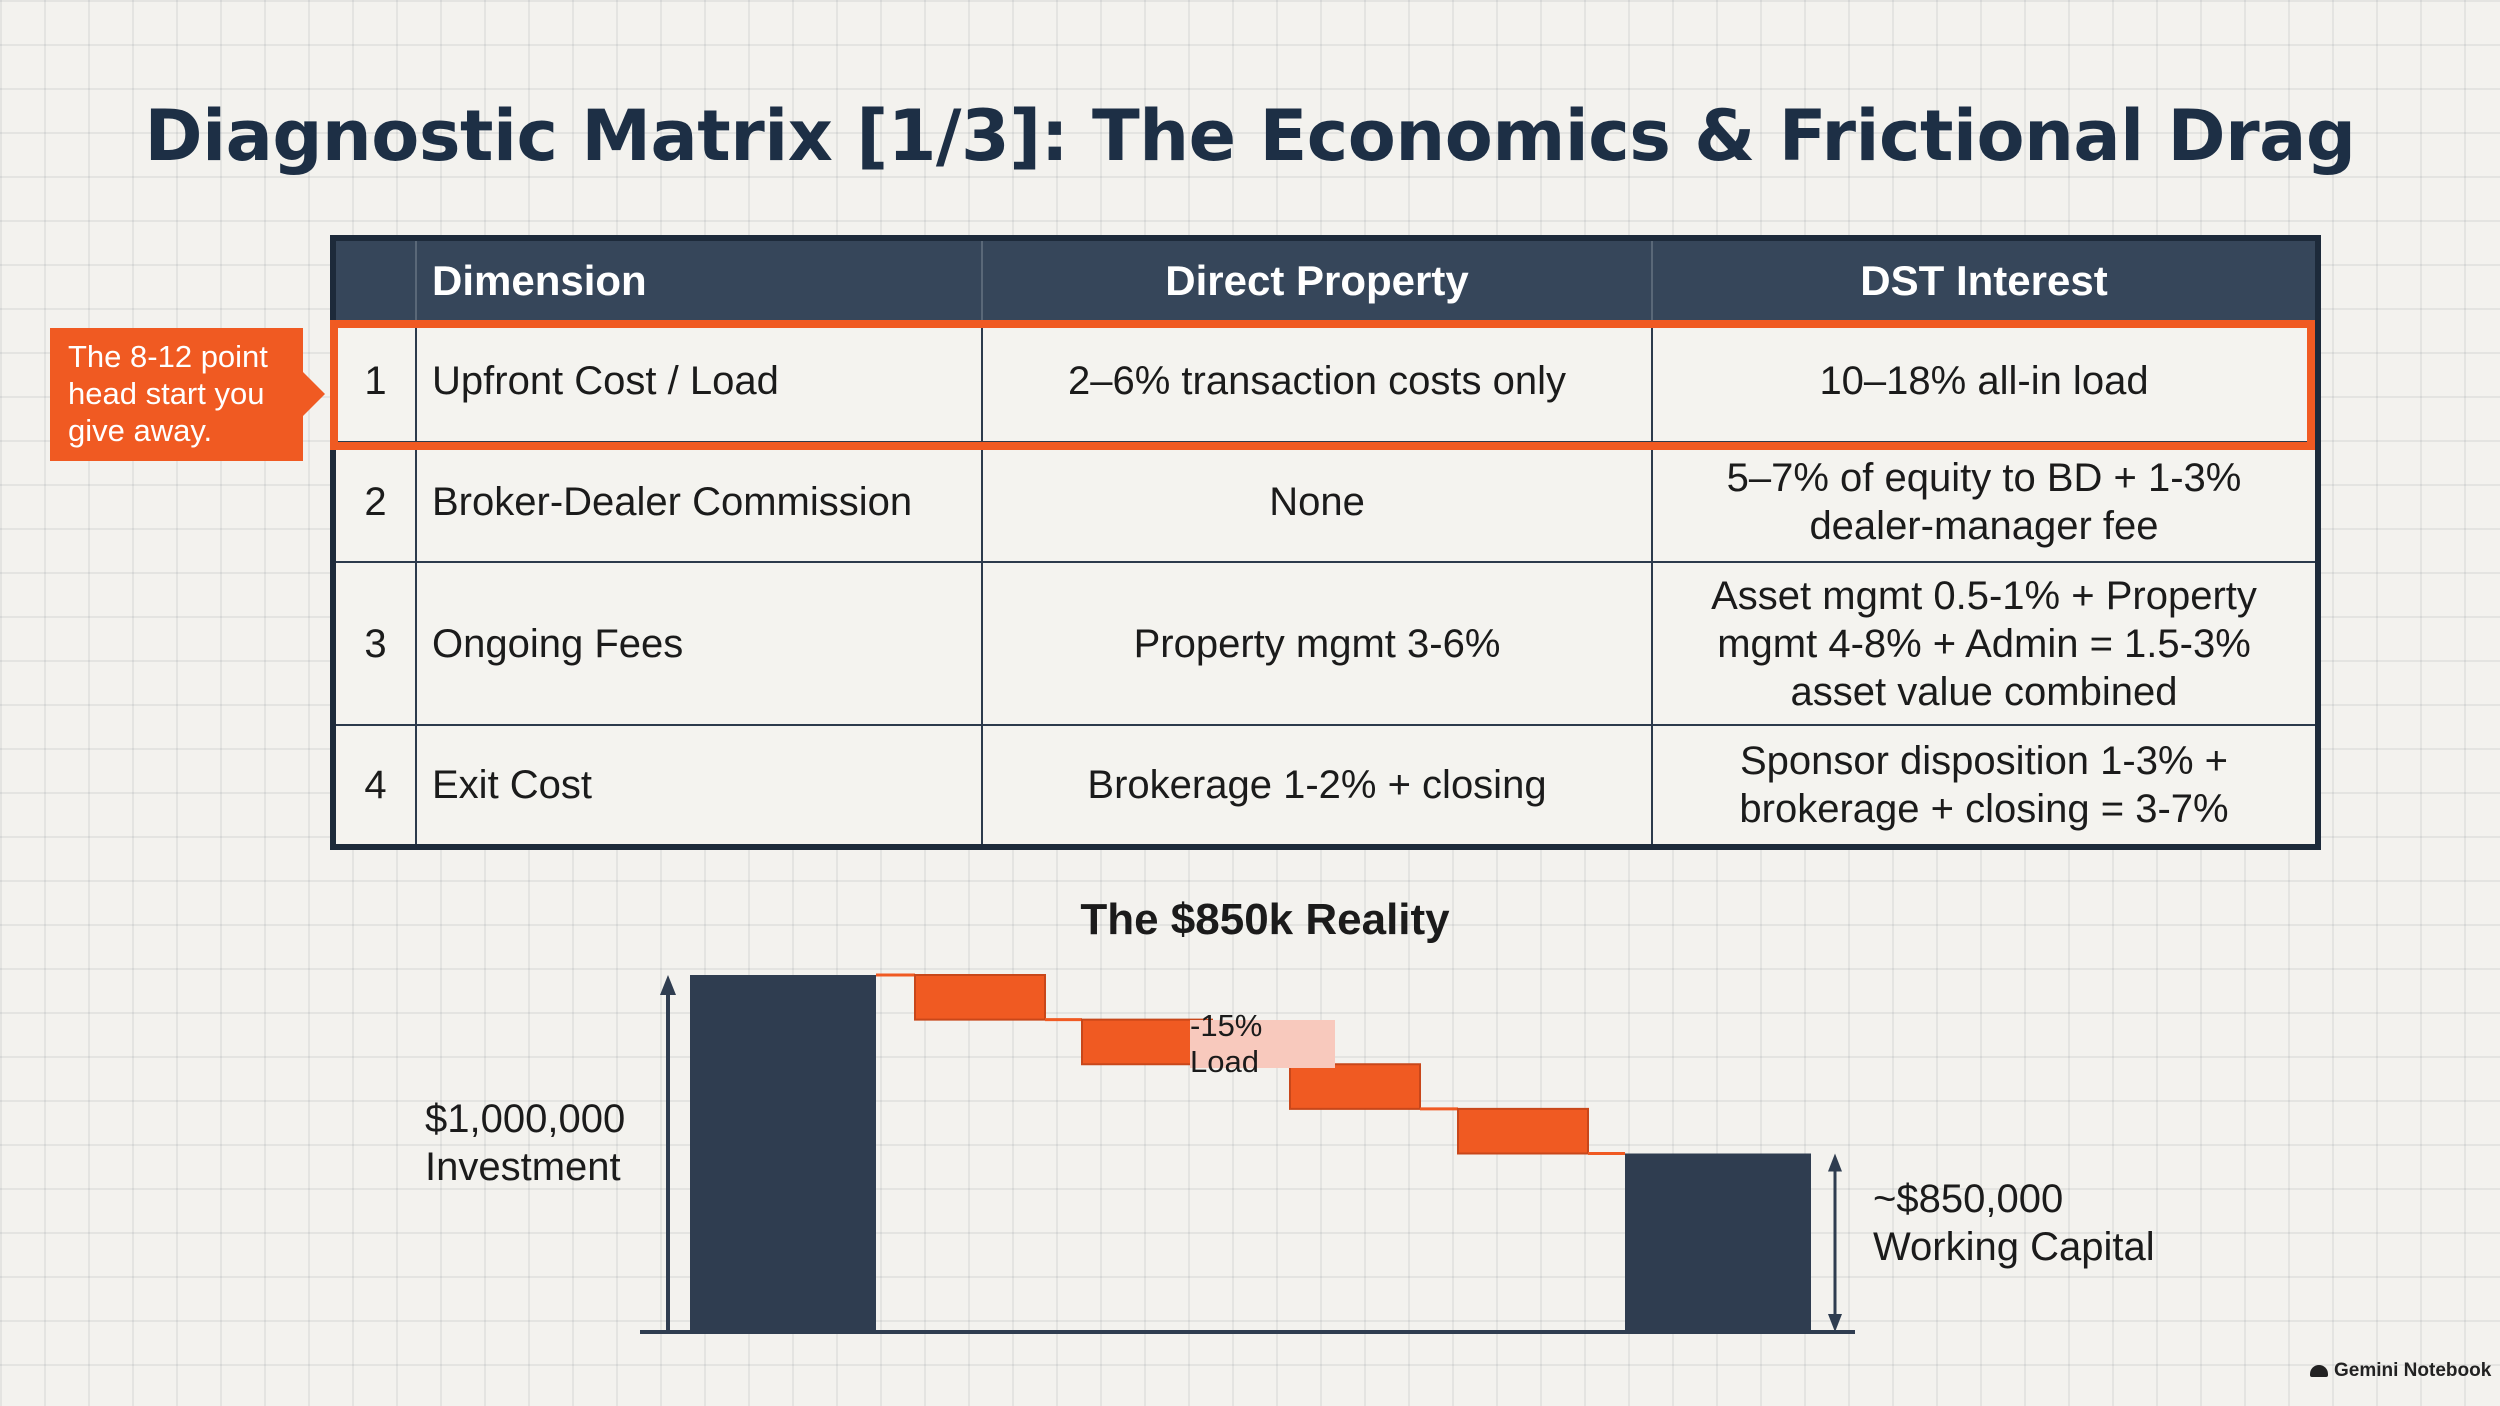 This screenshot has height=1406, width=2500. What do you see at coordinates (1835, 1323) in the screenshot?
I see `right-arrowhead-bottom` at bounding box center [1835, 1323].